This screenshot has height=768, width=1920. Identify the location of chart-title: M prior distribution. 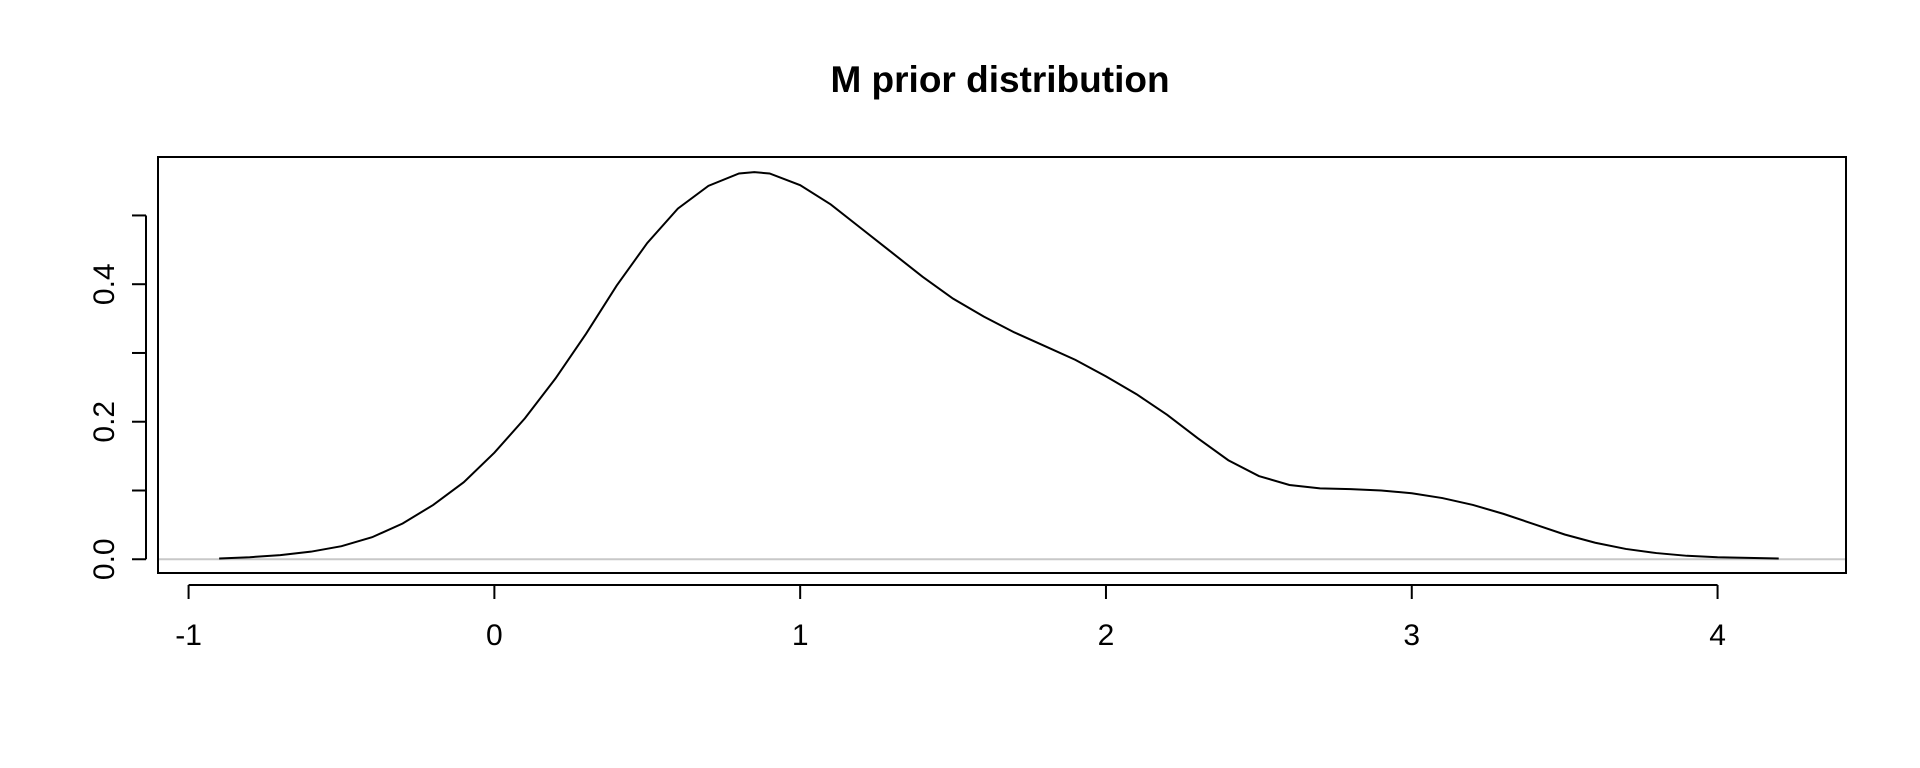
(999, 79).